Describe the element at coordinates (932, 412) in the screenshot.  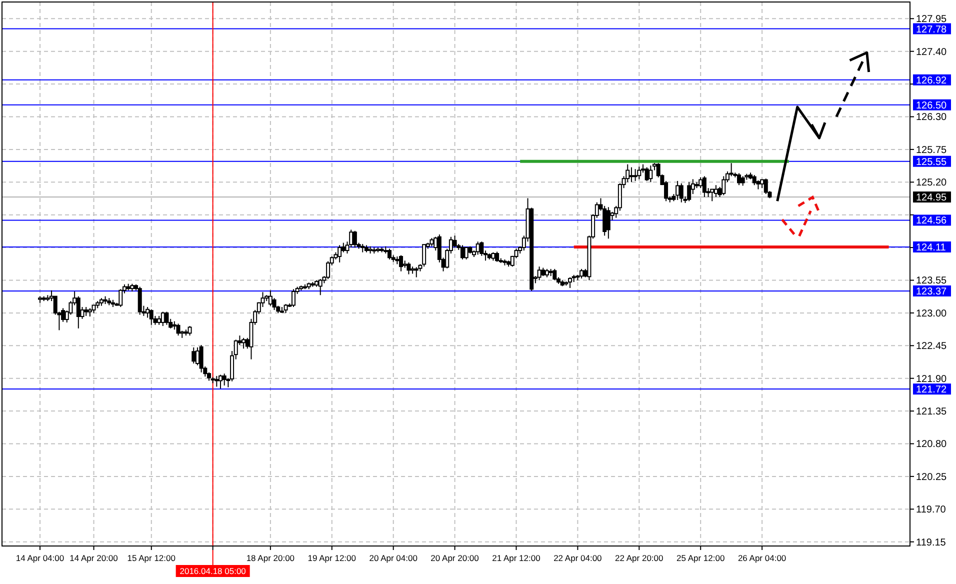
I see `y-tick-label: 121.35` at that location.